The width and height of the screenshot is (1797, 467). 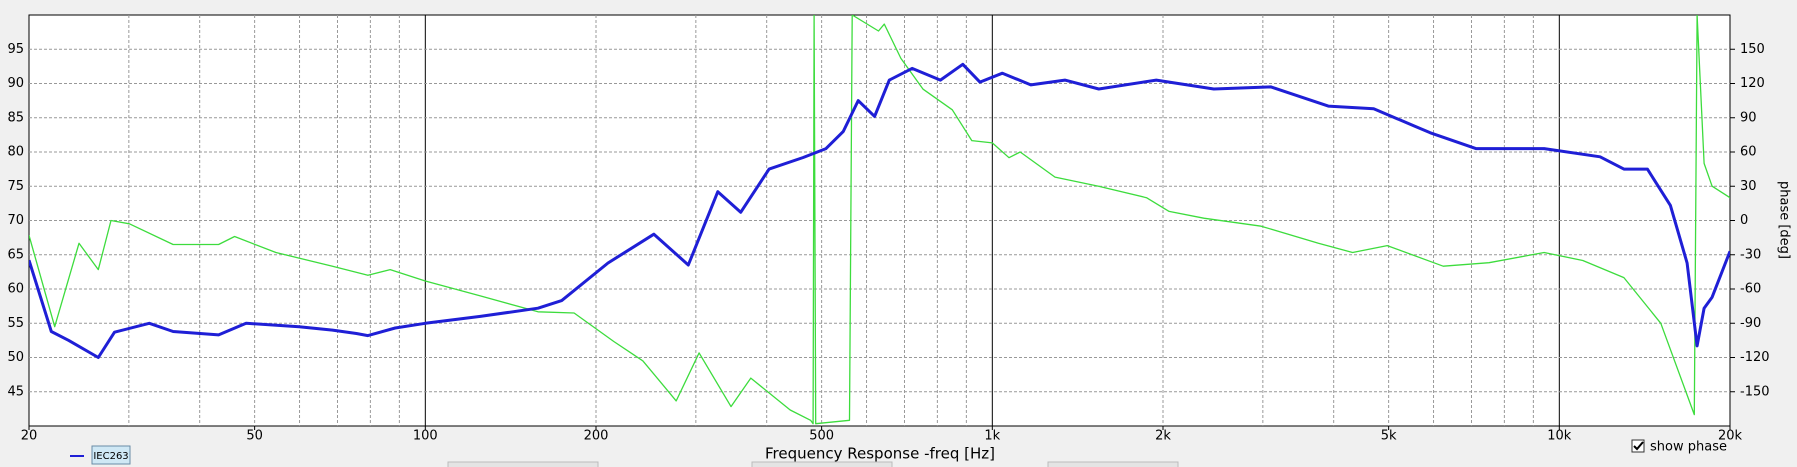 I want to click on x-tick-label: 20k, so click(x=1730, y=436).